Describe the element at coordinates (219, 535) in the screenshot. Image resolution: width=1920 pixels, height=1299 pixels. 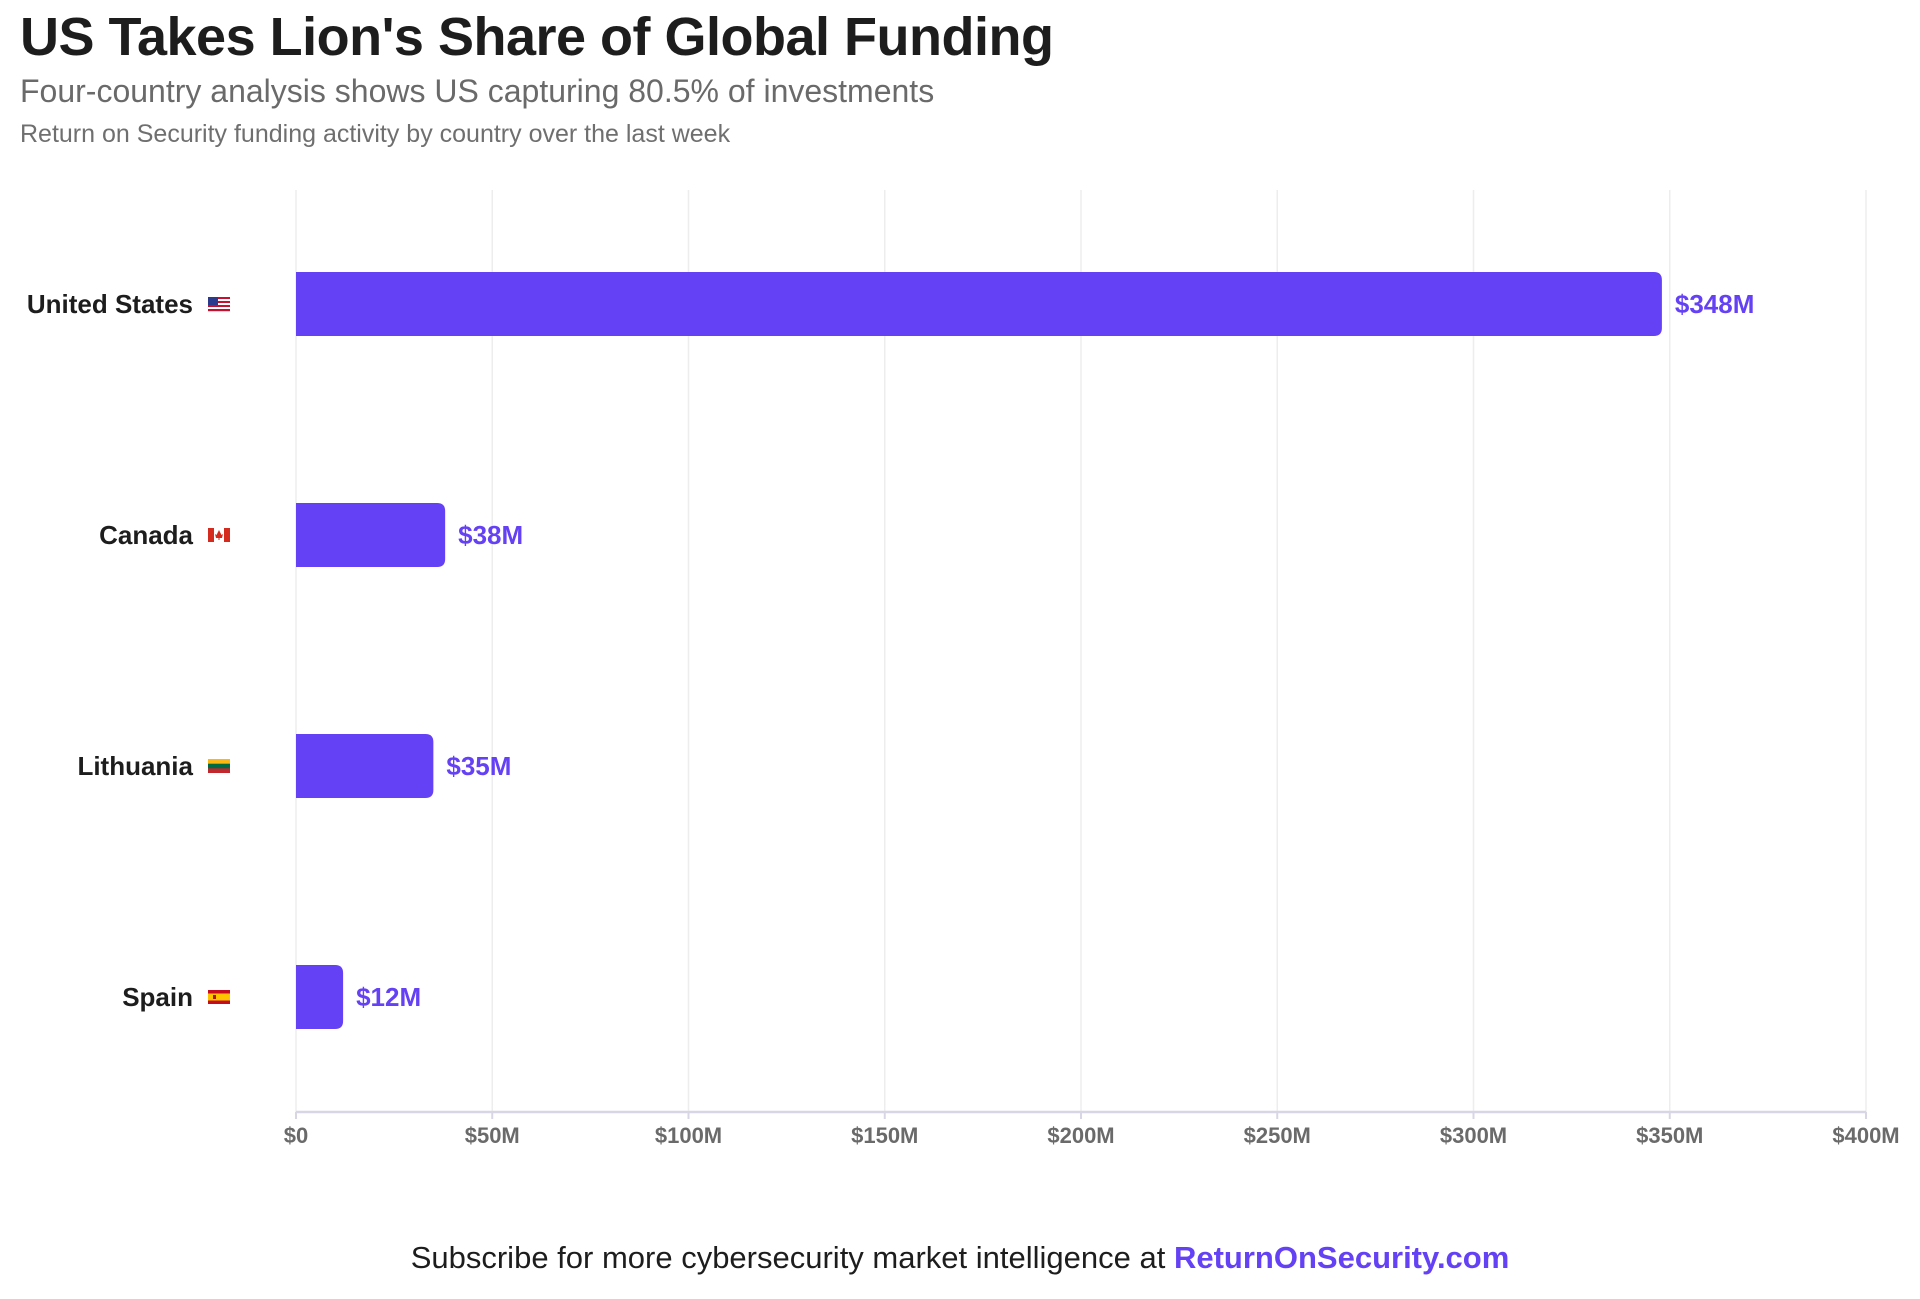
I see `ca-flag-icon` at that location.